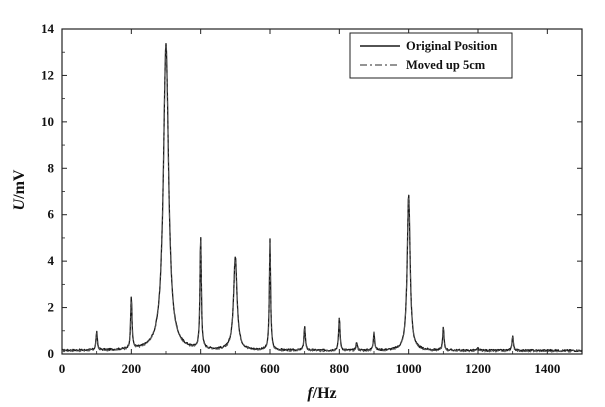  I want to click on x-tick-label: 1200, so click(478, 368).